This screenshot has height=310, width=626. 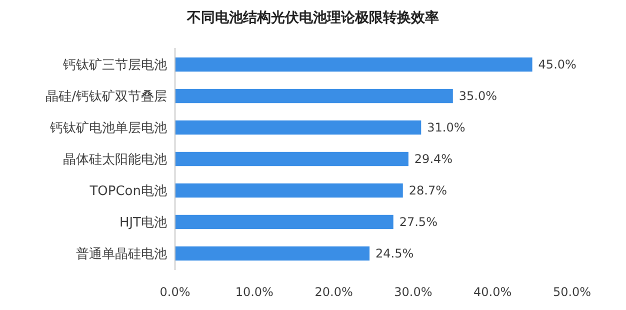 I want to click on y-tick-label: 钙钛矿电池单层电池, so click(x=108, y=128).